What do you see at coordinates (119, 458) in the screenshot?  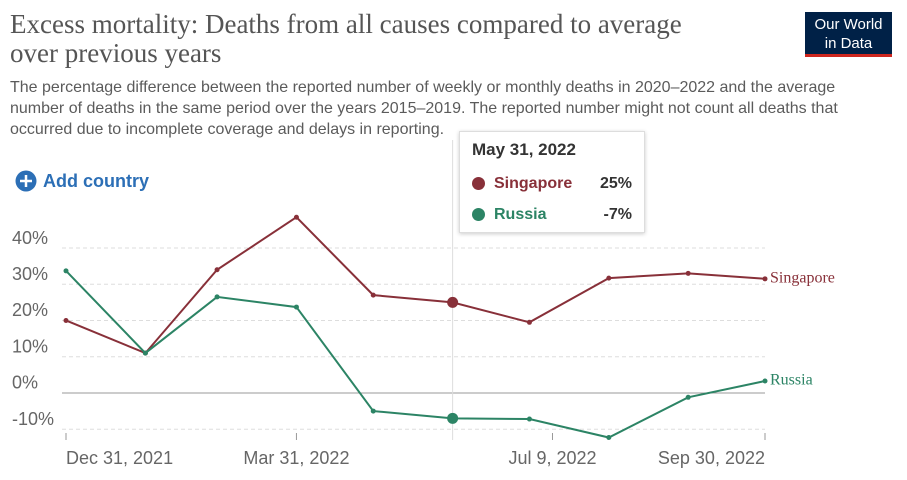 I see `x-tick-label: Dec 31, 2021` at bounding box center [119, 458].